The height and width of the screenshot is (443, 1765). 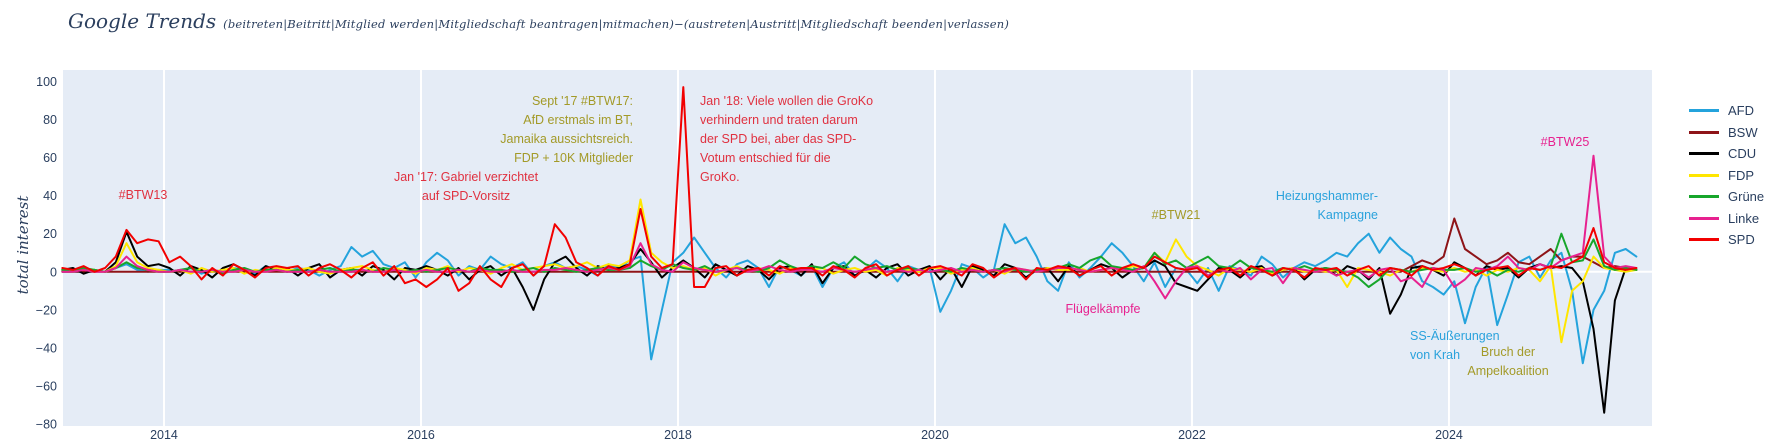 What do you see at coordinates (1726, 219) in the screenshot?
I see `legend-item-linke: Linke` at bounding box center [1726, 219].